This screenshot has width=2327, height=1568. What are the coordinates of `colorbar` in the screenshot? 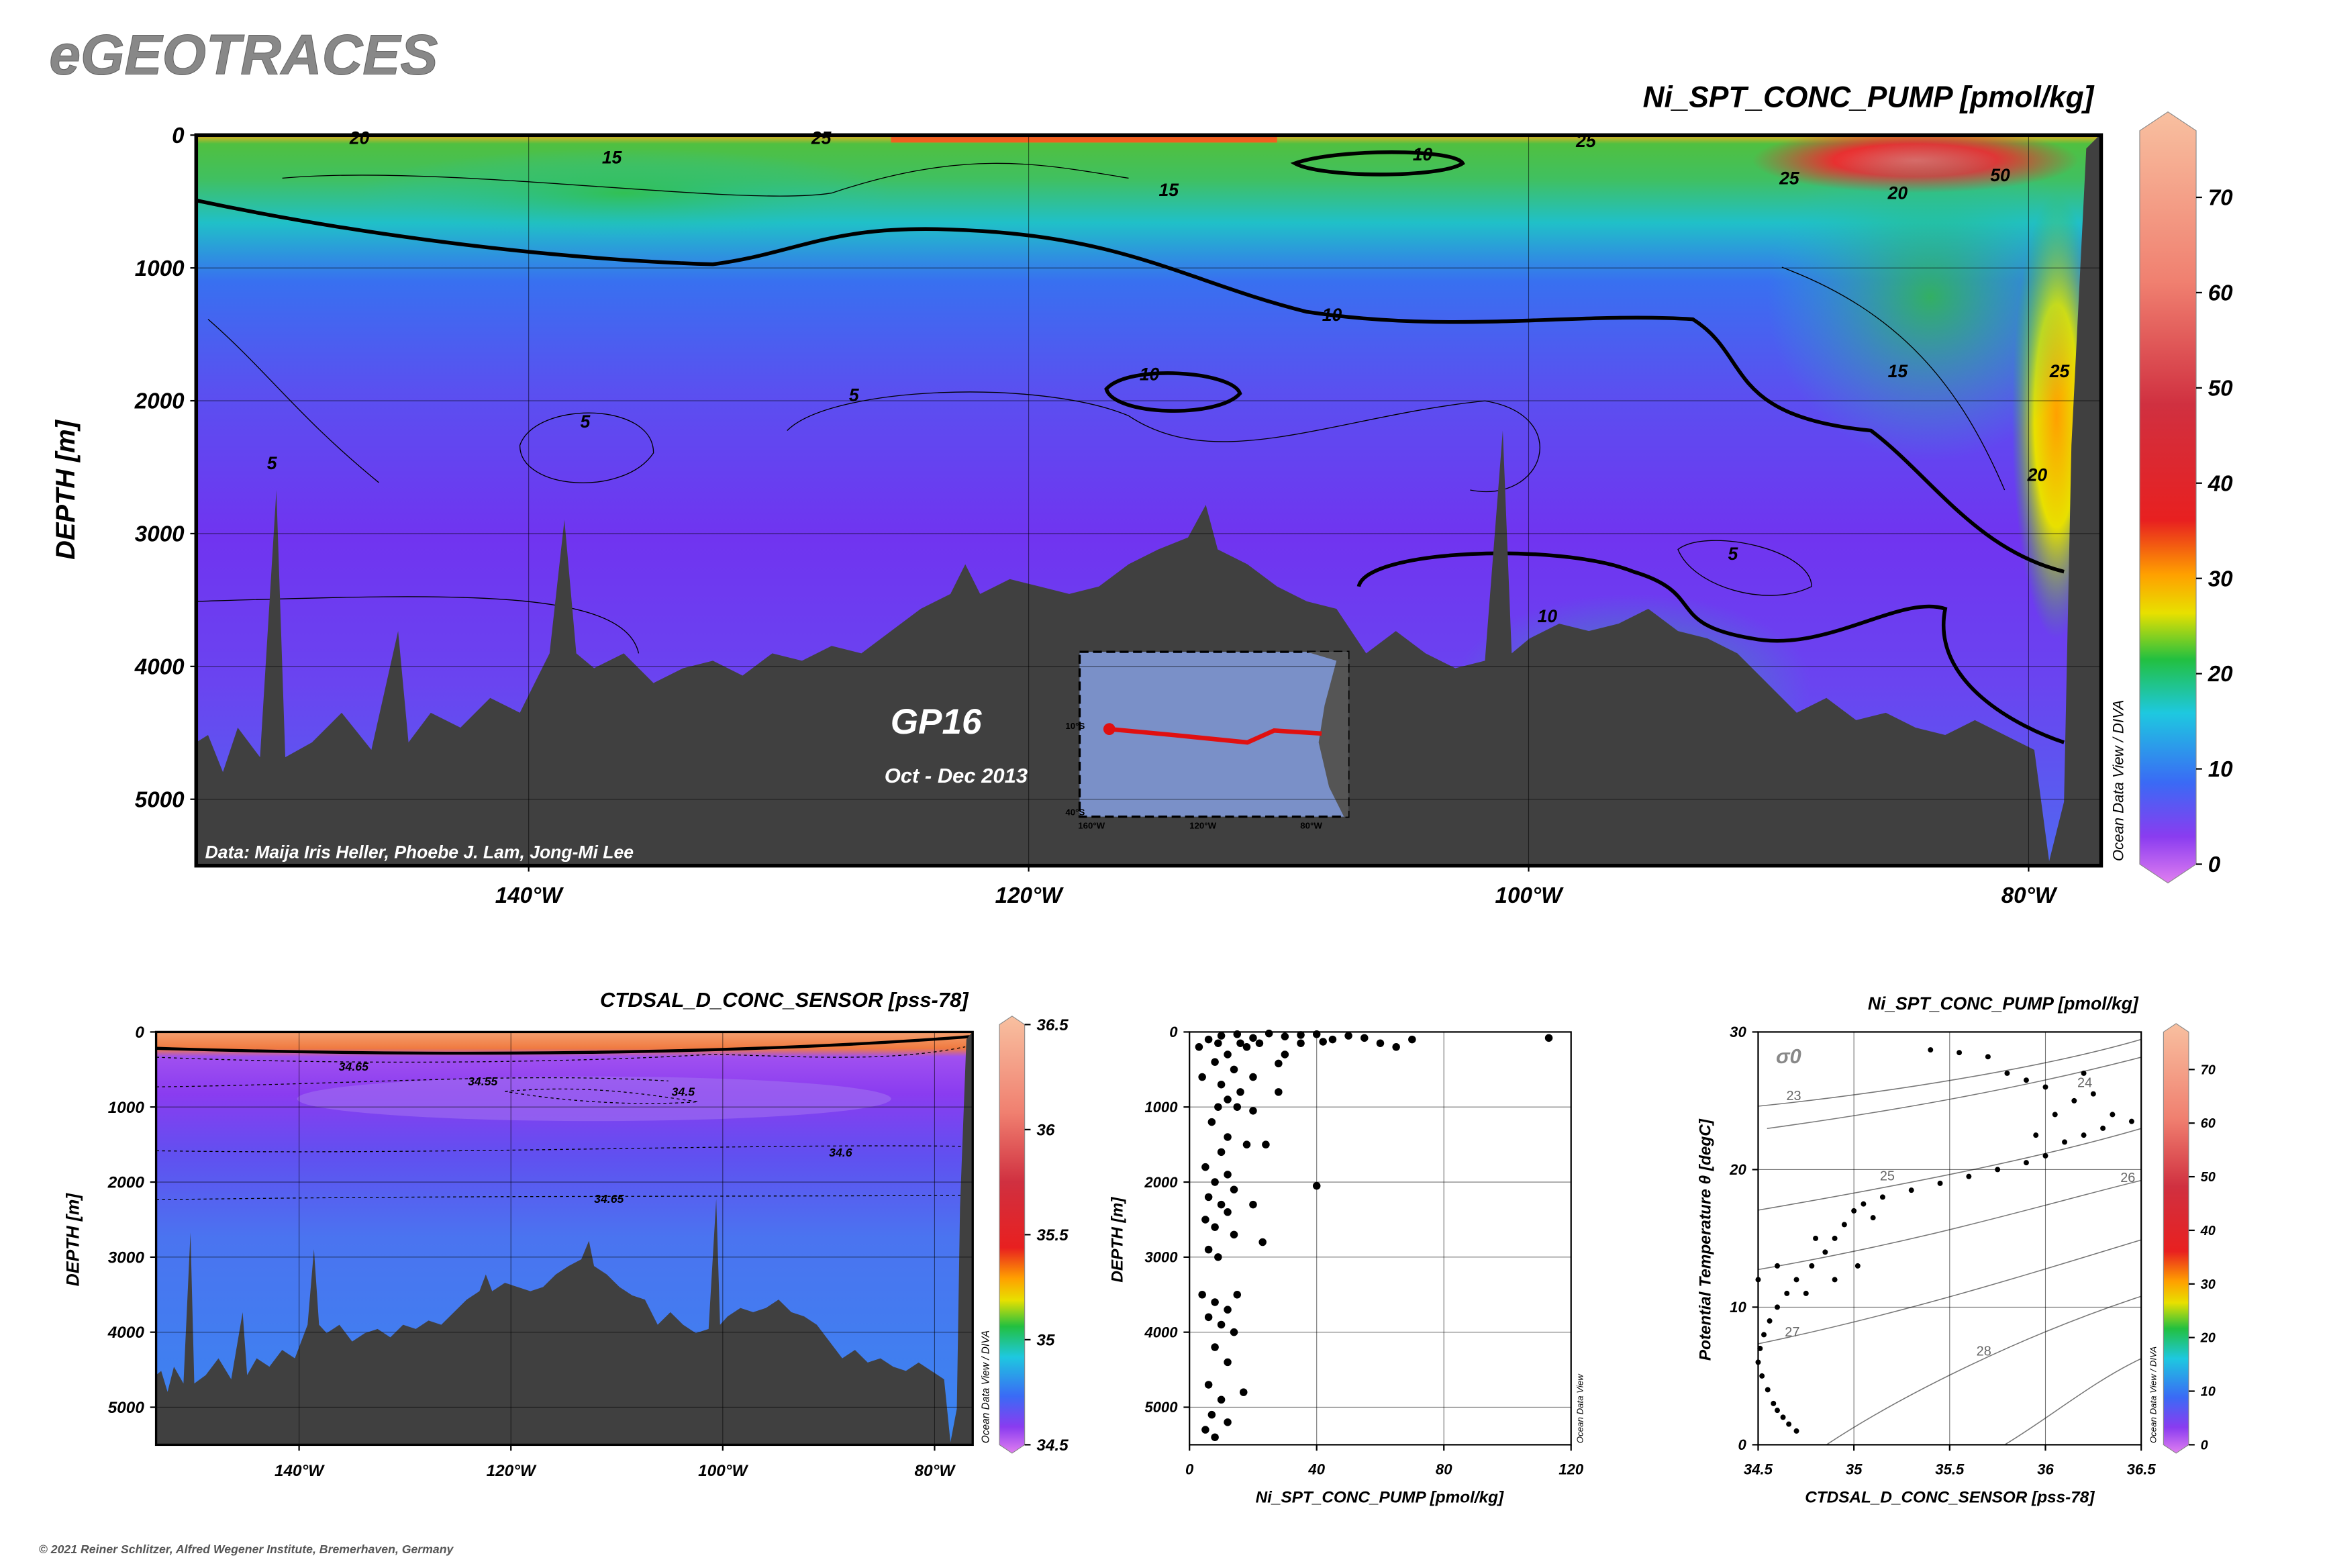 It's located at (2168, 498).